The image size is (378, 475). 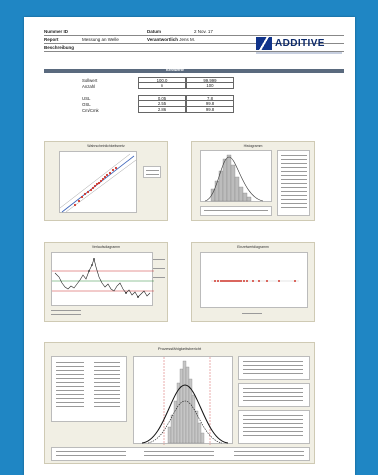 I want to click on row-key: Cm/Cmk, so click(x=90, y=110).